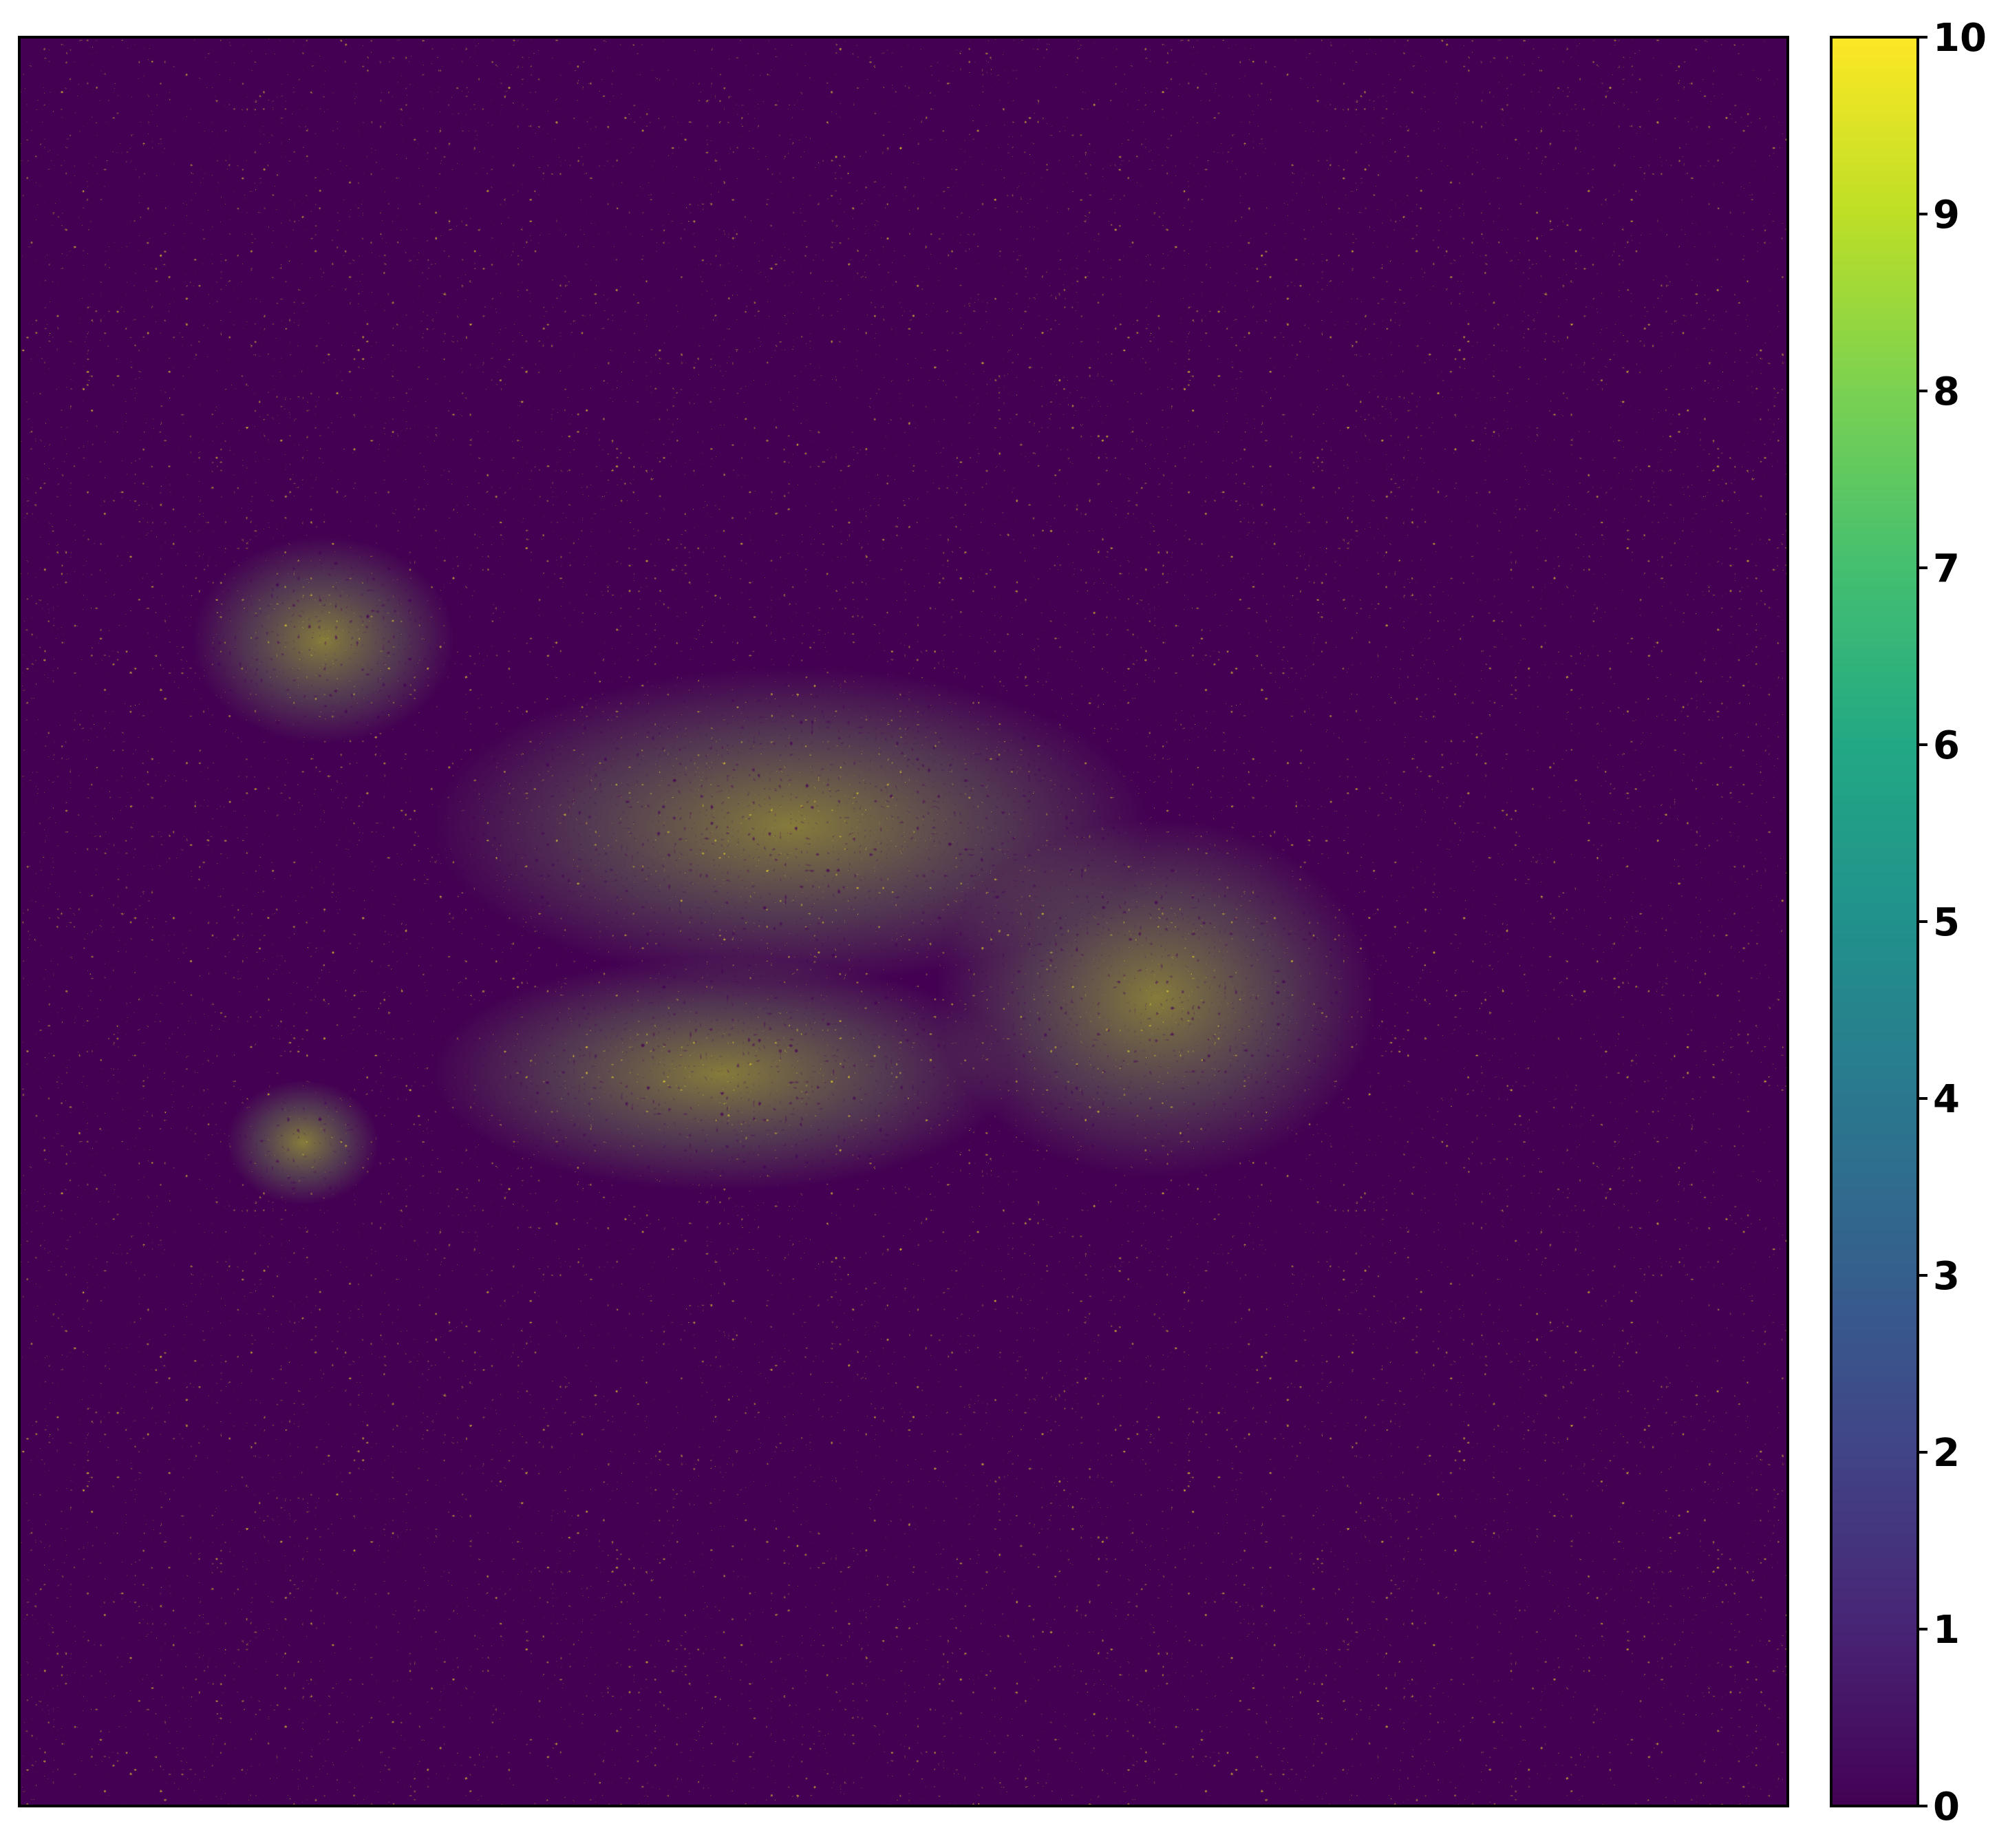 The image size is (2008, 1848). What do you see at coordinates (1947, 1099) in the screenshot?
I see `colorbar-tick-label: 4` at bounding box center [1947, 1099].